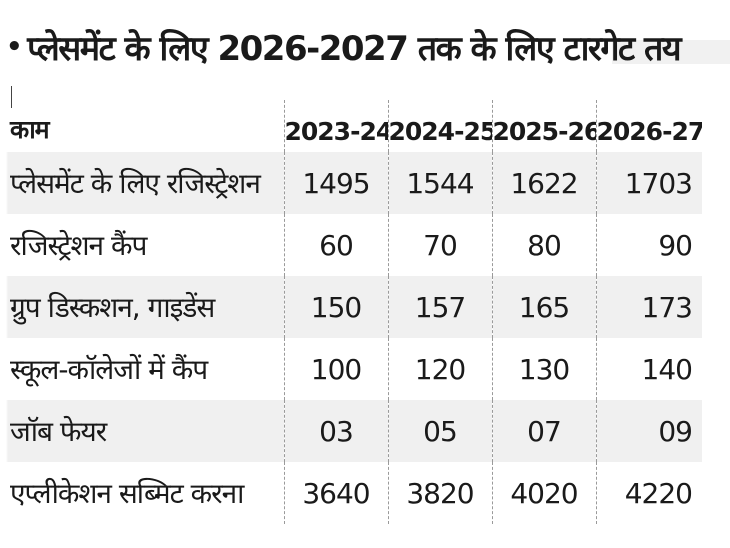 Image resolution: width=730 pixels, height=548 pixels. Describe the element at coordinates (543, 183) in the screenshot. I see `cell-value: 1622` at that location.